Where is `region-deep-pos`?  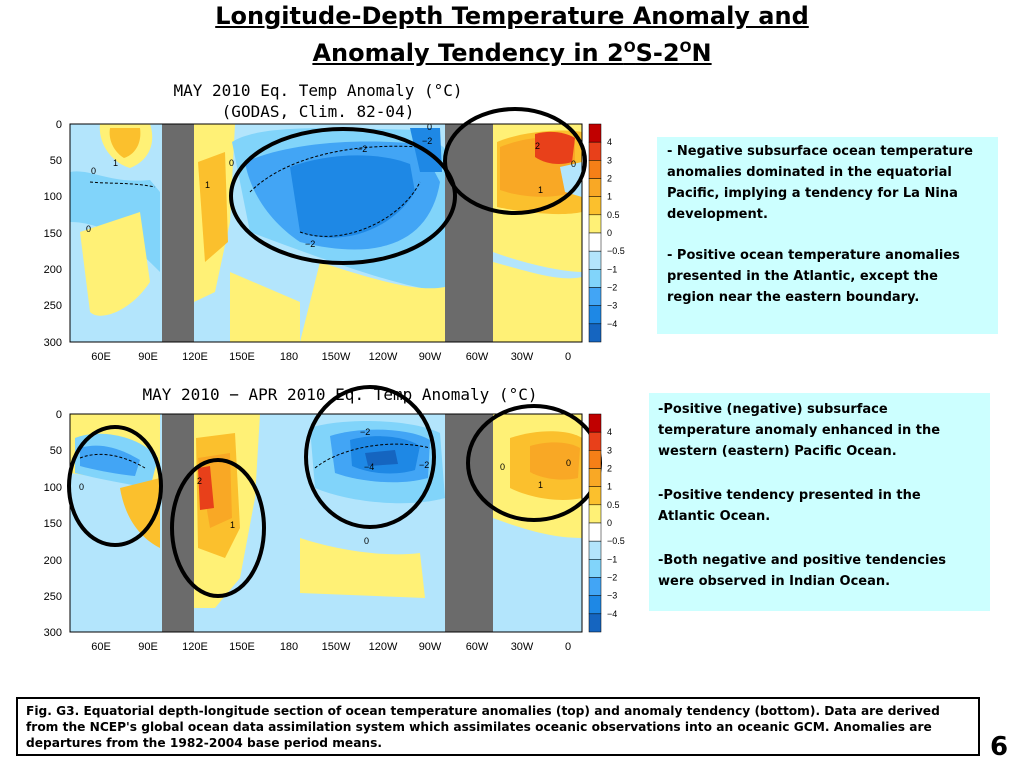 region-deep-pos is located at coordinates (372, 302).